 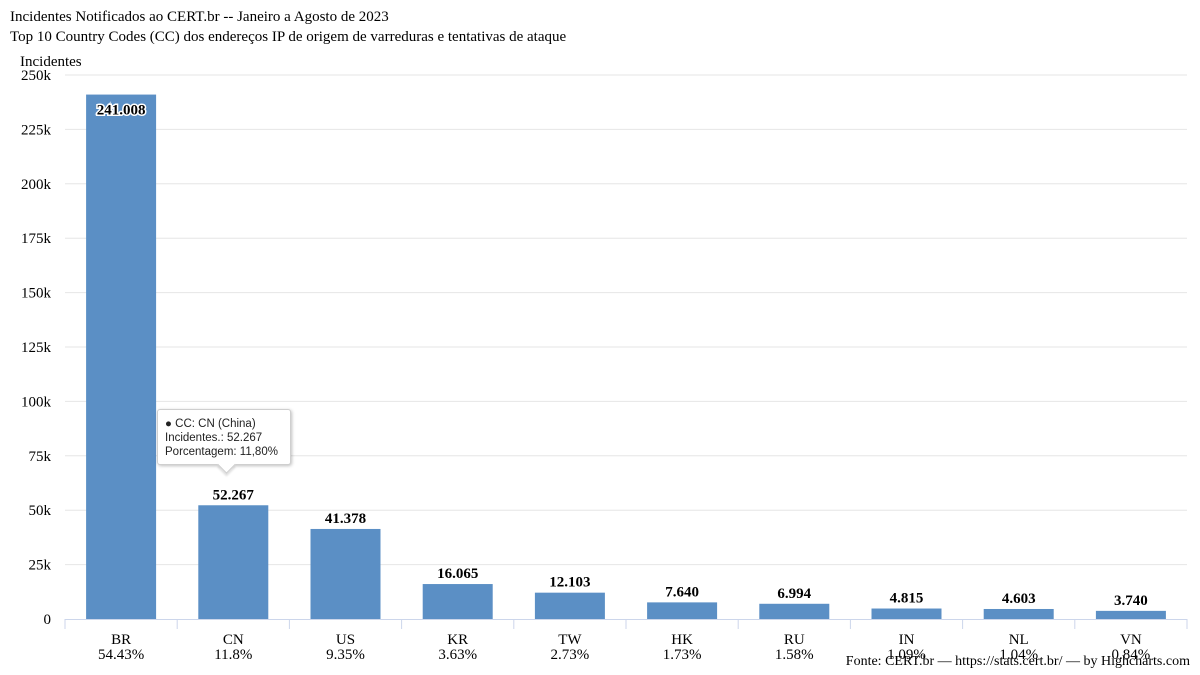 What do you see at coordinates (906, 613) in the screenshot?
I see `bar-in` at bounding box center [906, 613].